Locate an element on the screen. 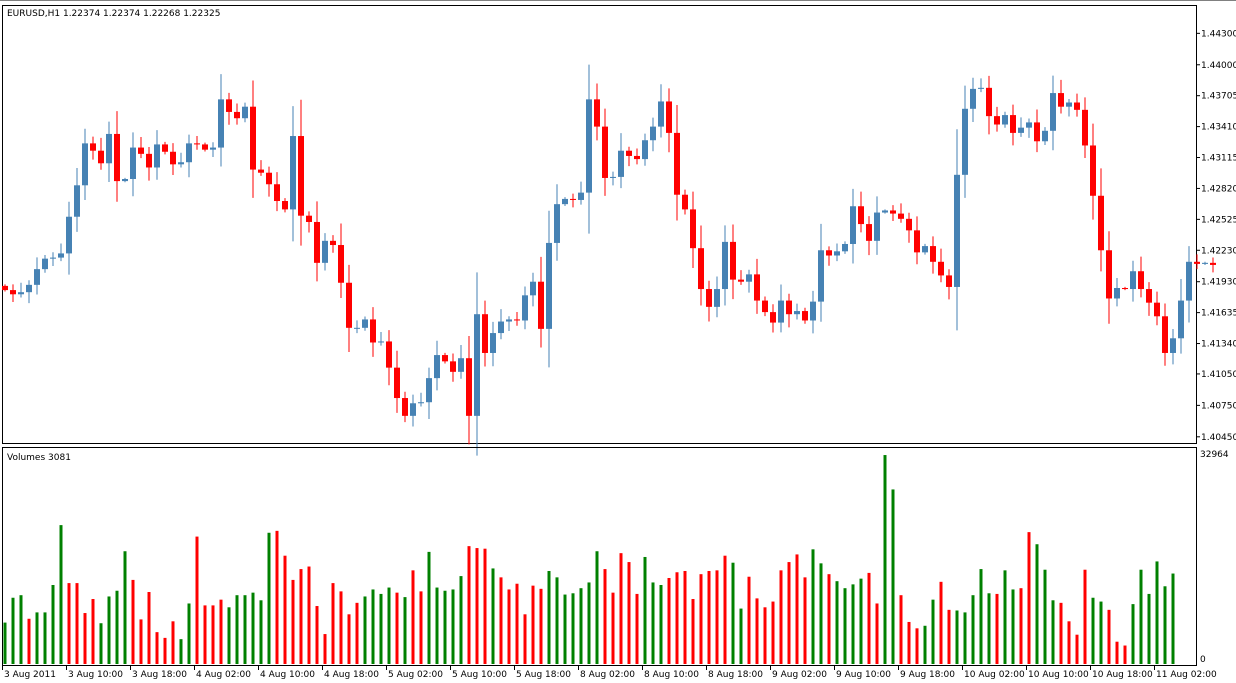 This screenshot has width=1236, height=683. time-tick-label: 9 Aug 18:00 is located at coordinates (927, 675).